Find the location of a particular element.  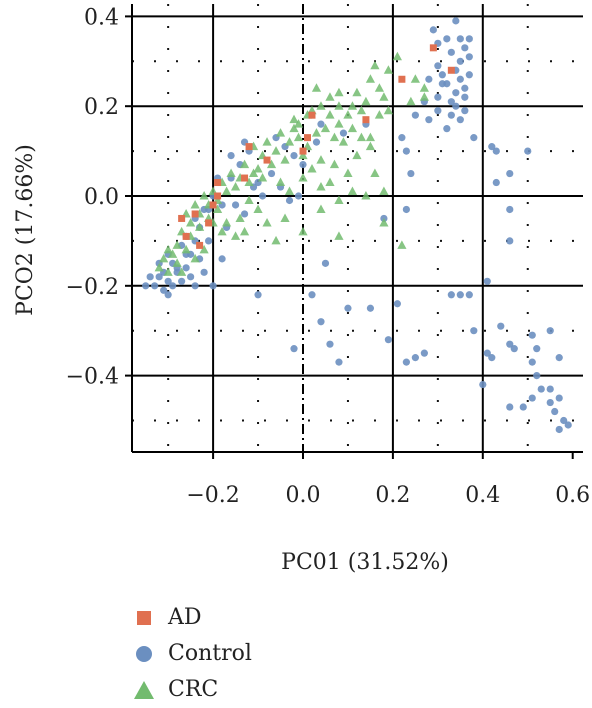

legend-label-ad: AD is located at coordinates (185, 617).